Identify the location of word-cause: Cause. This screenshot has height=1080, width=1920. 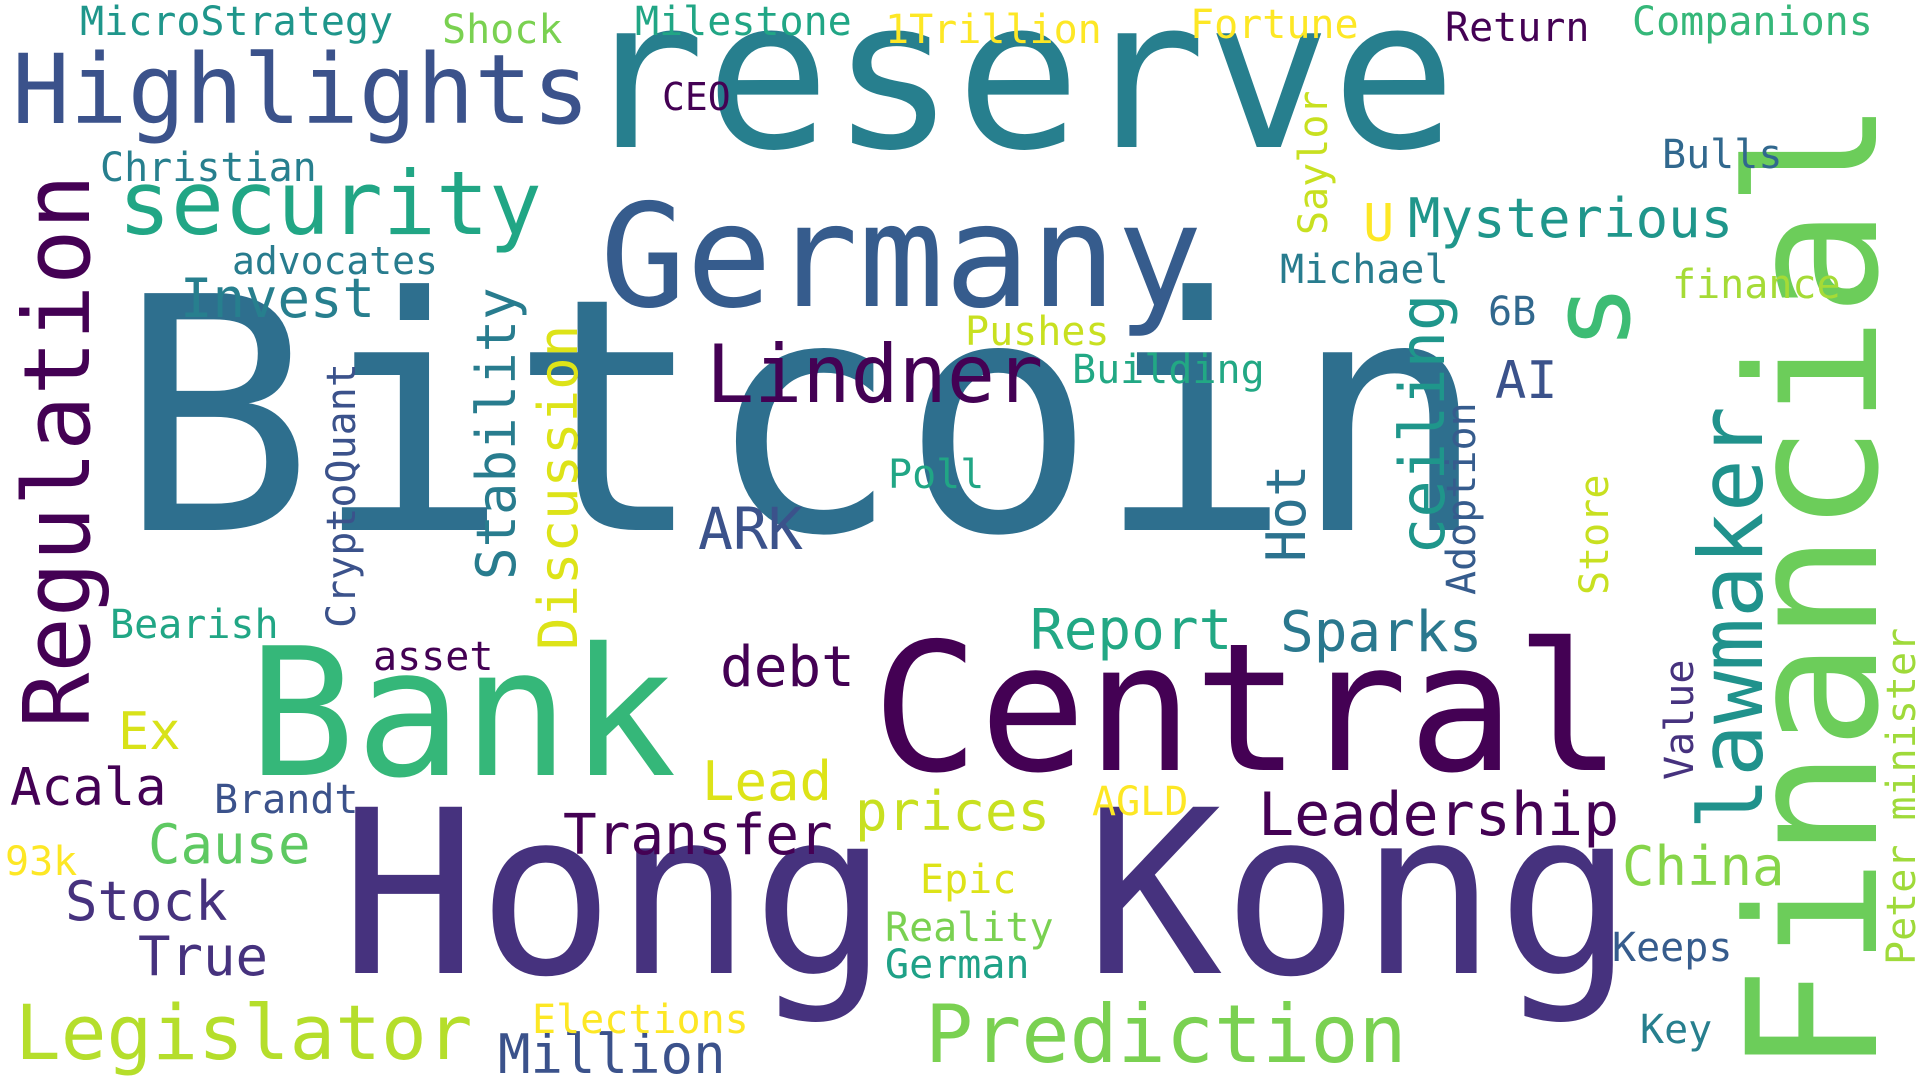
(229, 844).